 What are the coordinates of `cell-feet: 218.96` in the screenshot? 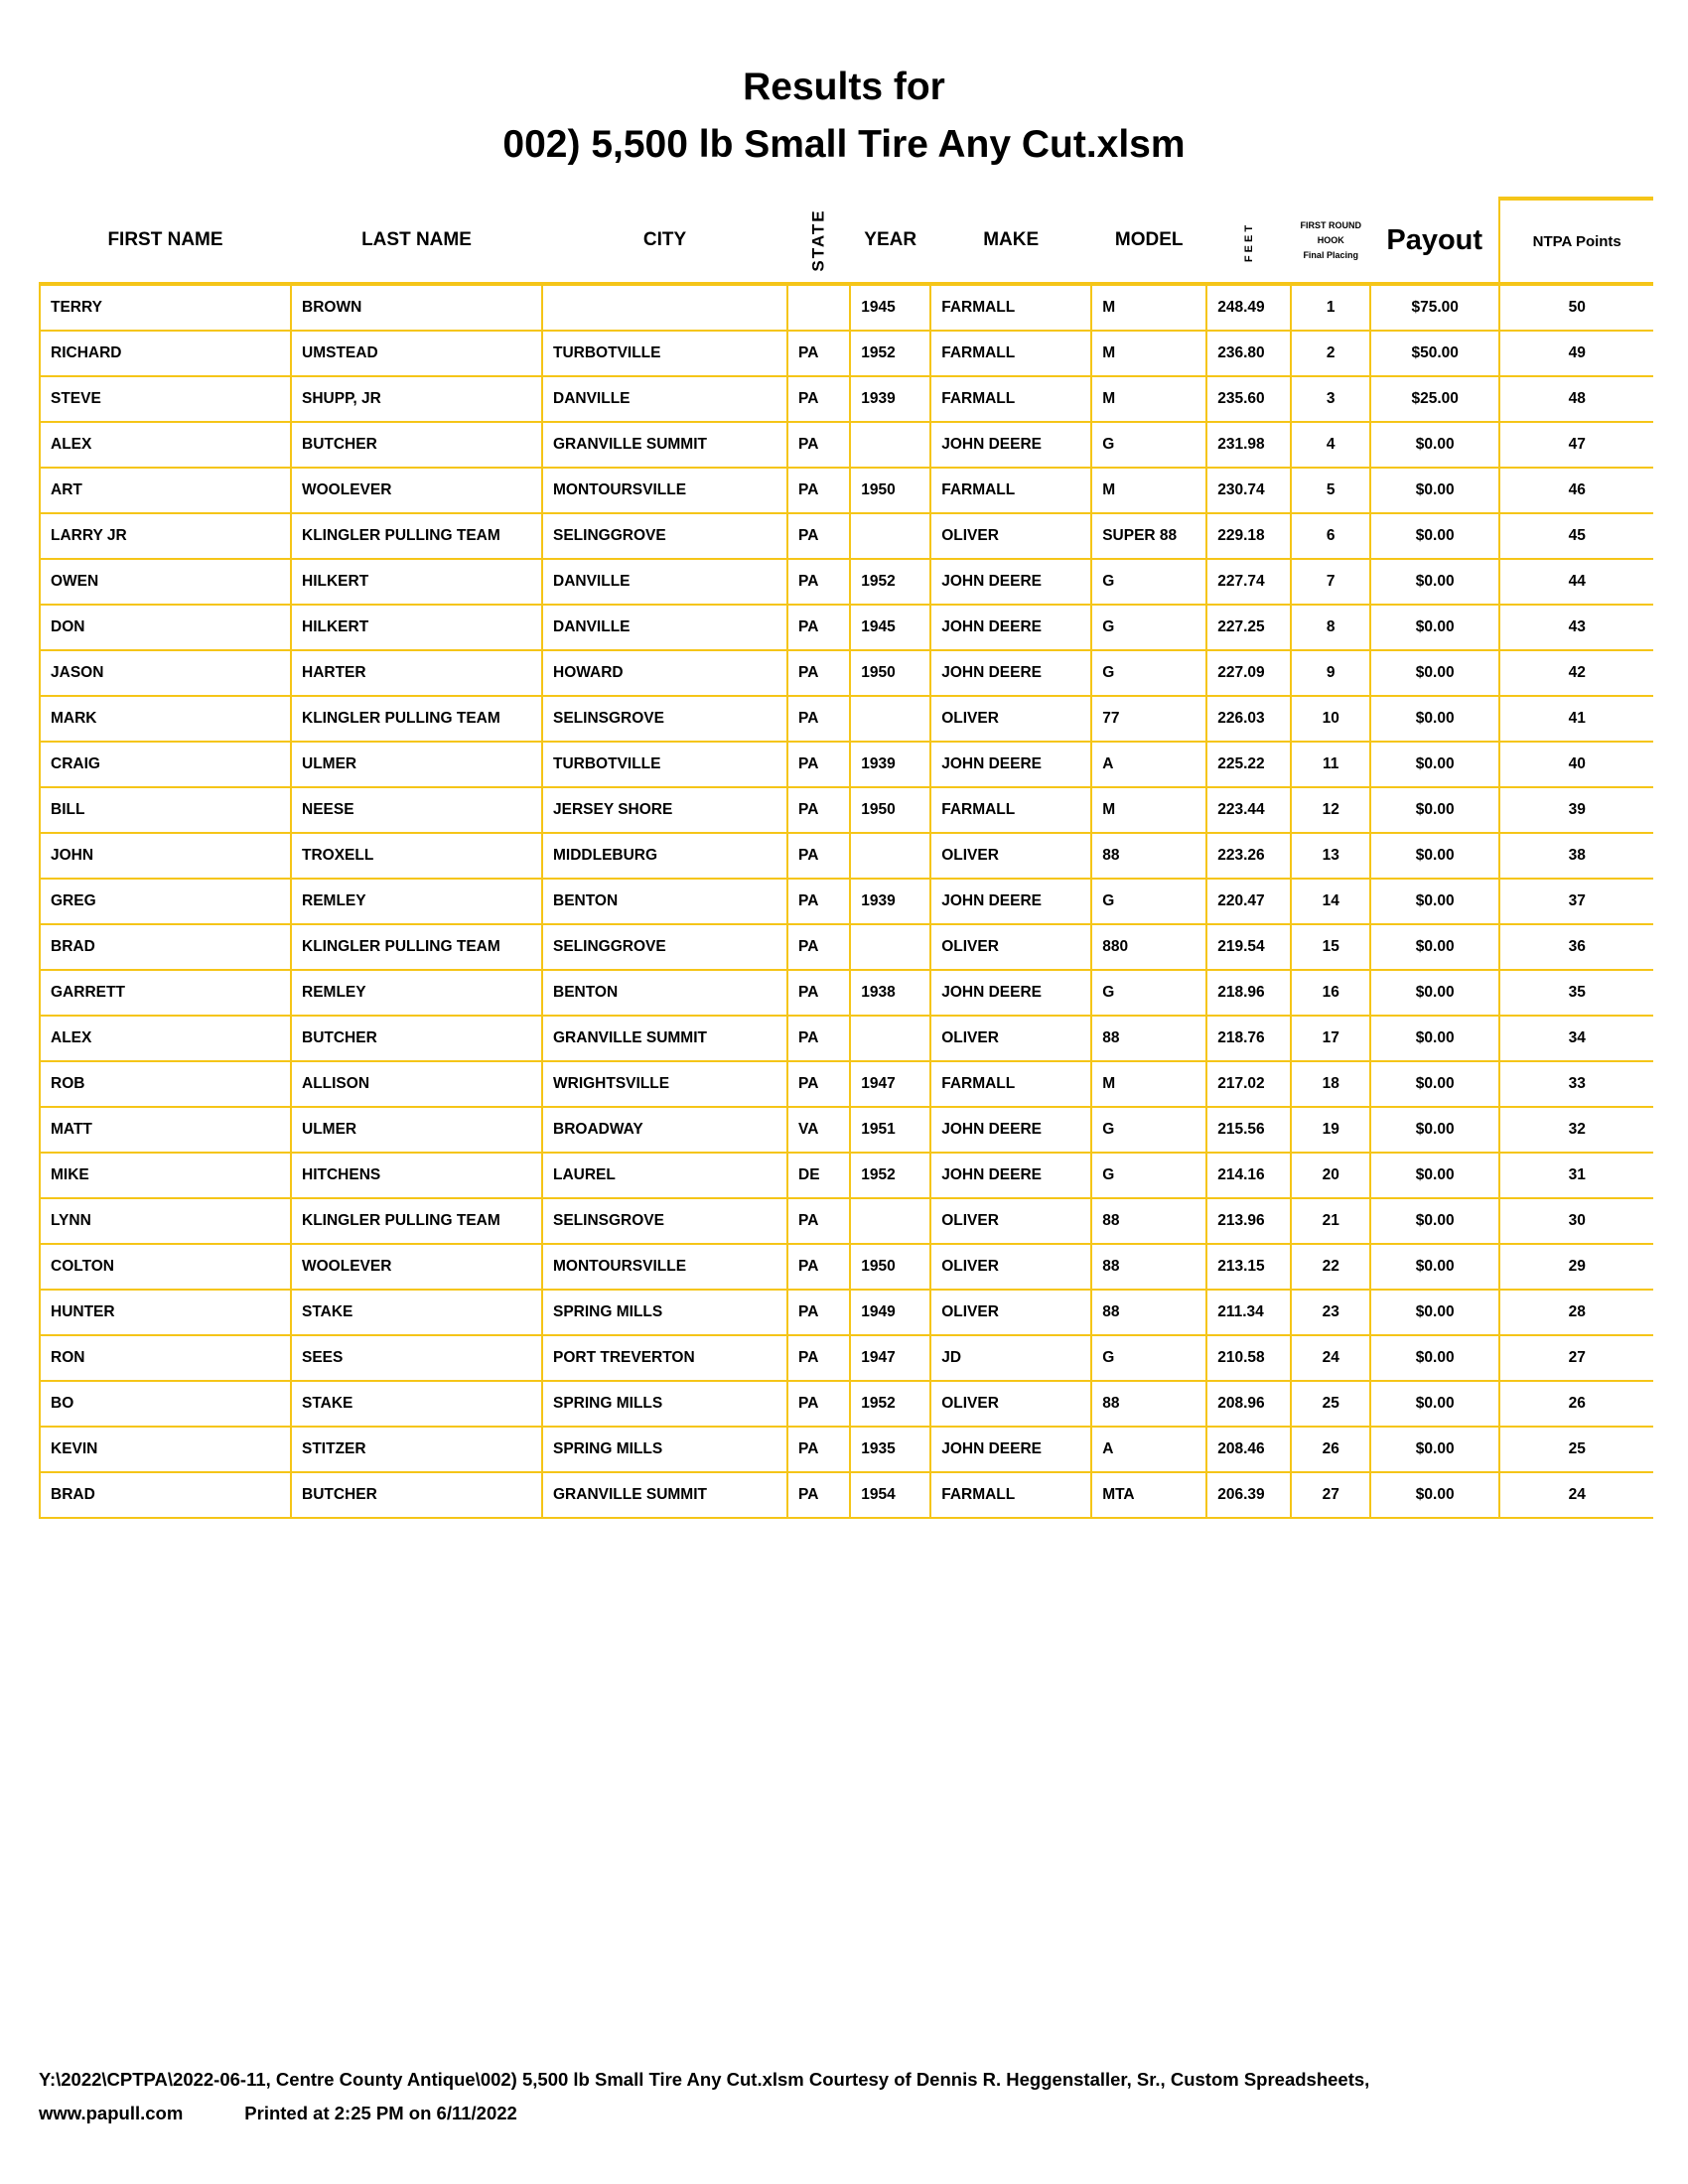 It's located at (1249, 993).